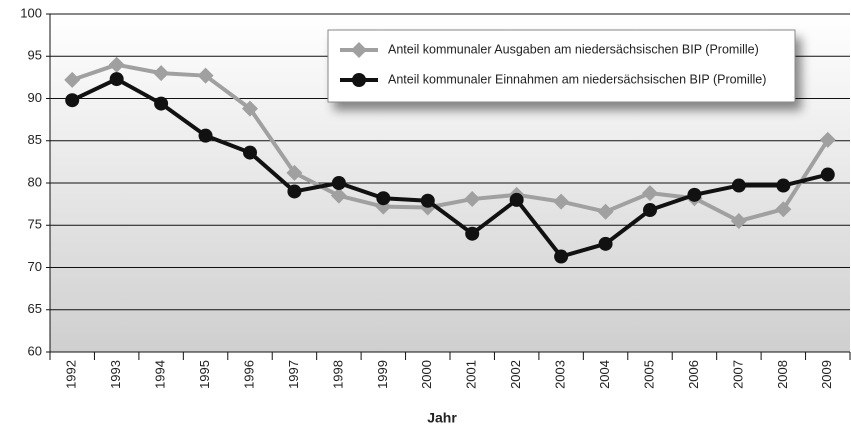  I want to click on x-tick-label: 2004, so click(604, 374).